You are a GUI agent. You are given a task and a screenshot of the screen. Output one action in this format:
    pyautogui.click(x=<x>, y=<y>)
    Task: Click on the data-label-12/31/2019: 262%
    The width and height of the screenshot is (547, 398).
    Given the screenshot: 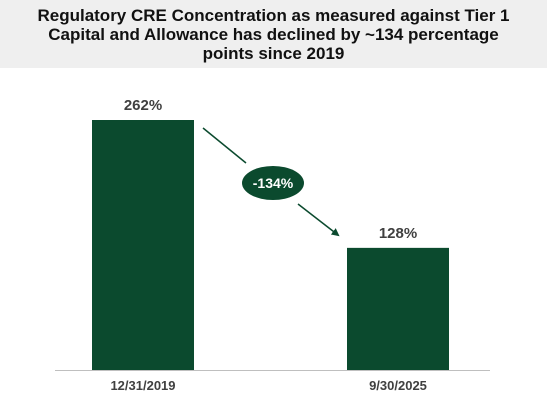 What is the action you would take?
    pyautogui.click(x=143, y=105)
    